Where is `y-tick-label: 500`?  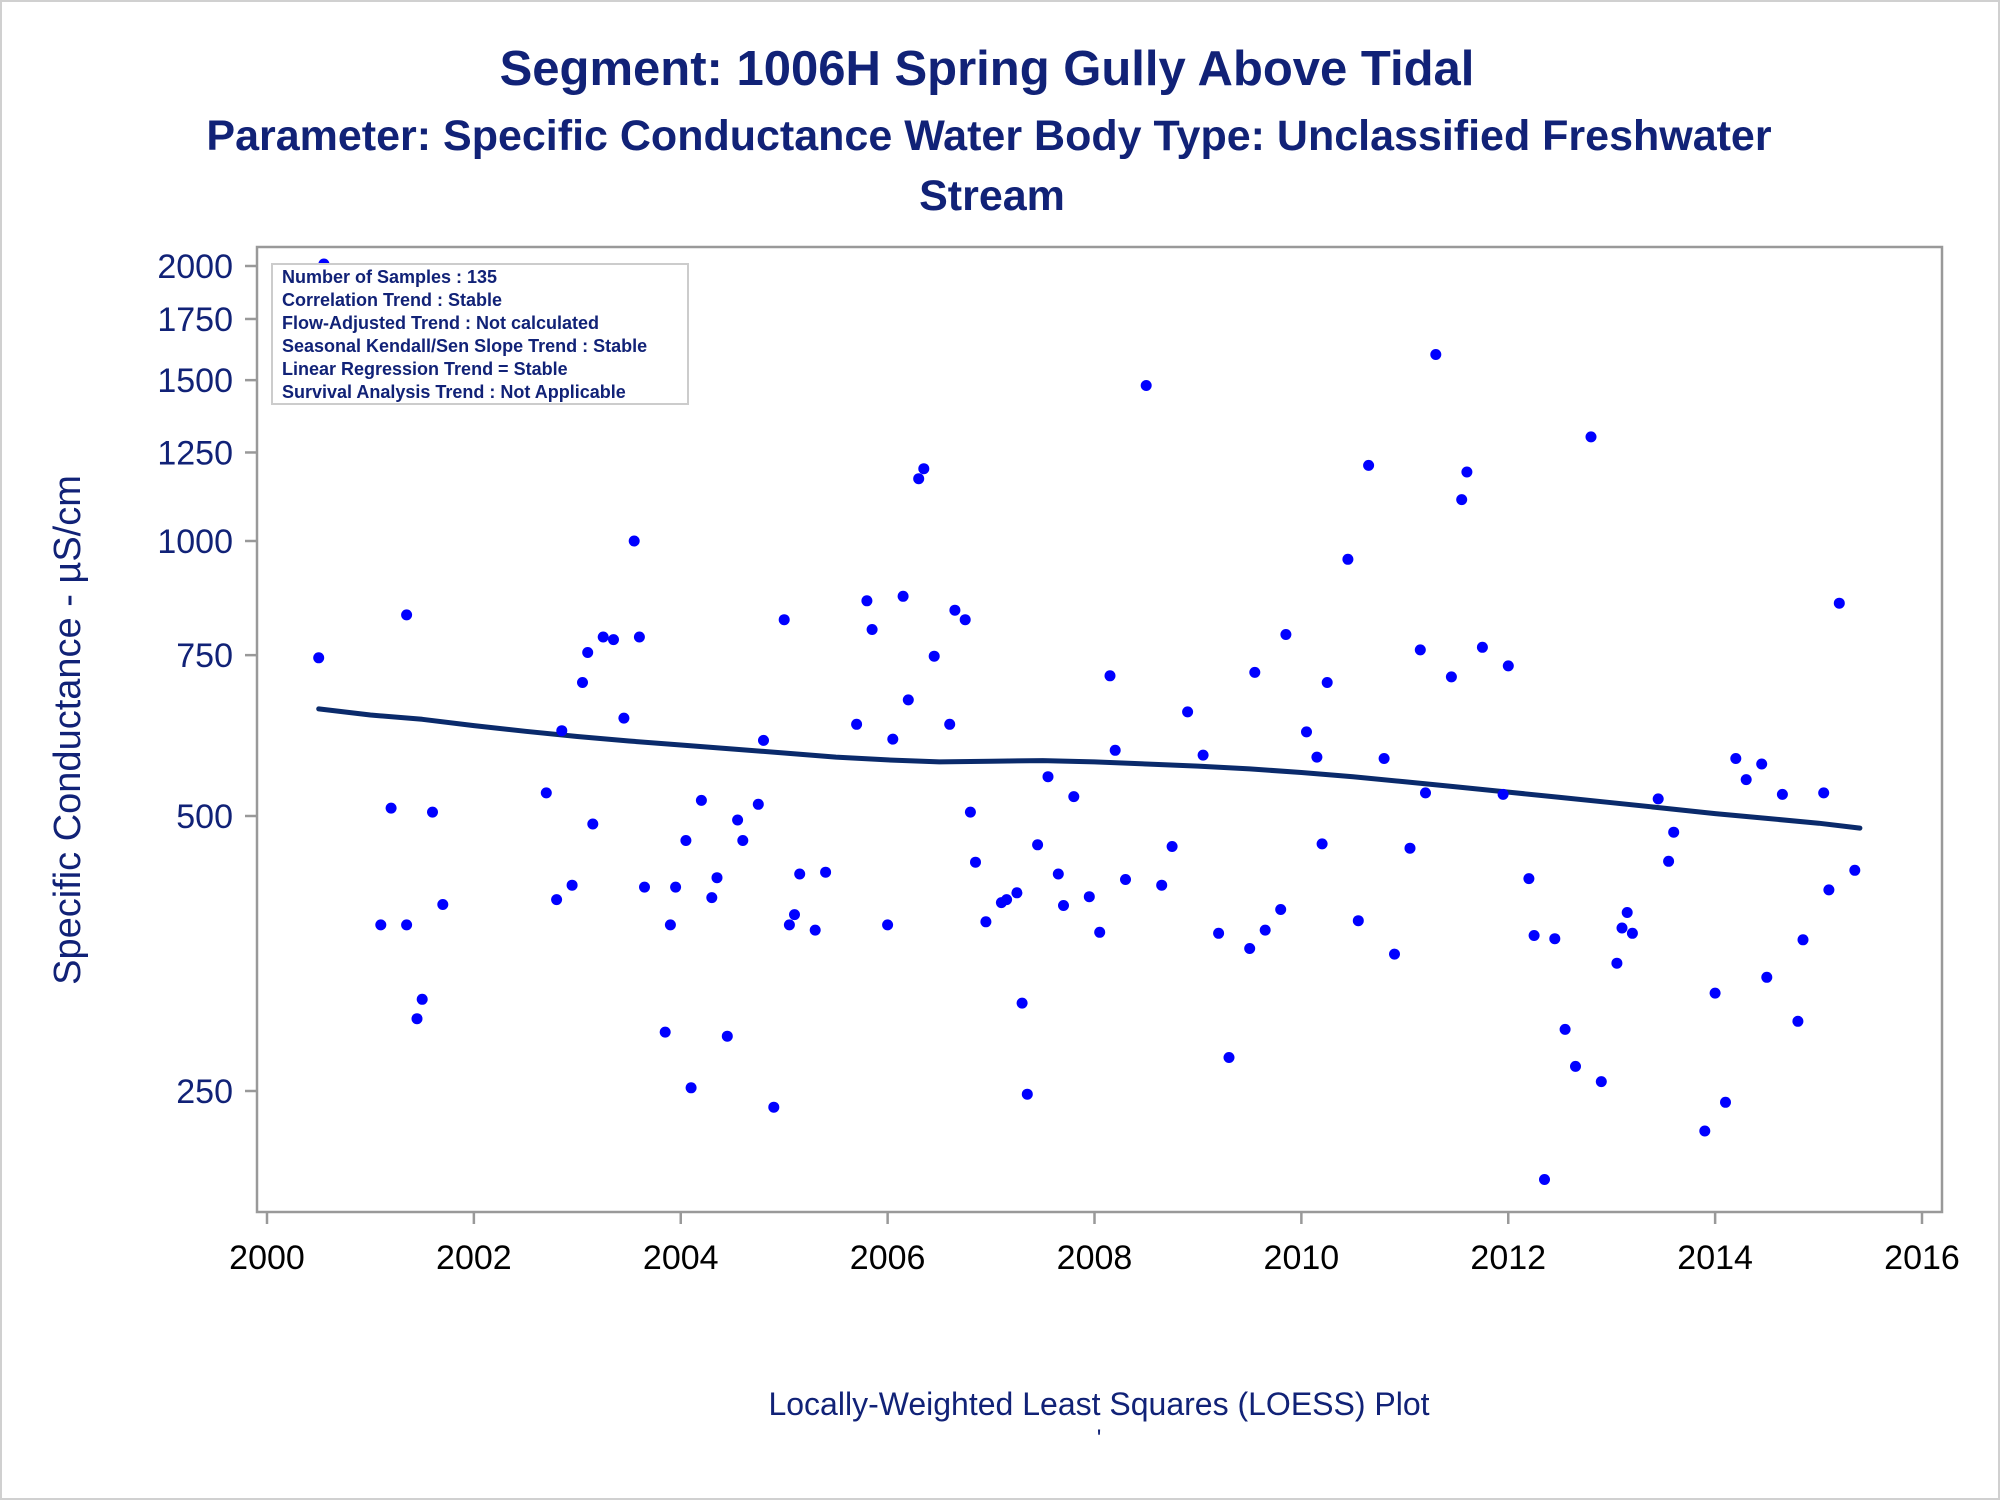 y-tick-label: 500 is located at coordinates (204, 817).